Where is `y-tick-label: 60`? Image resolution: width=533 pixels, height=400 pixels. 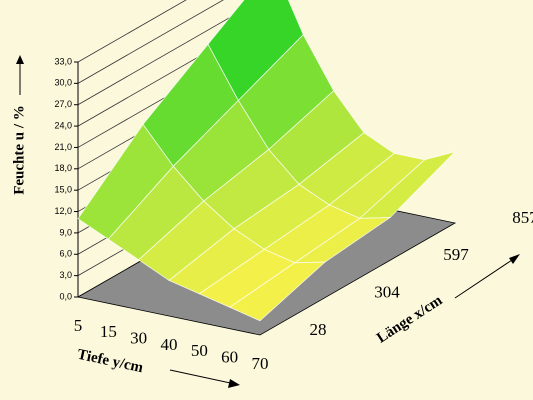 y-tick-label: 60 is located at coordinates (229, 357).